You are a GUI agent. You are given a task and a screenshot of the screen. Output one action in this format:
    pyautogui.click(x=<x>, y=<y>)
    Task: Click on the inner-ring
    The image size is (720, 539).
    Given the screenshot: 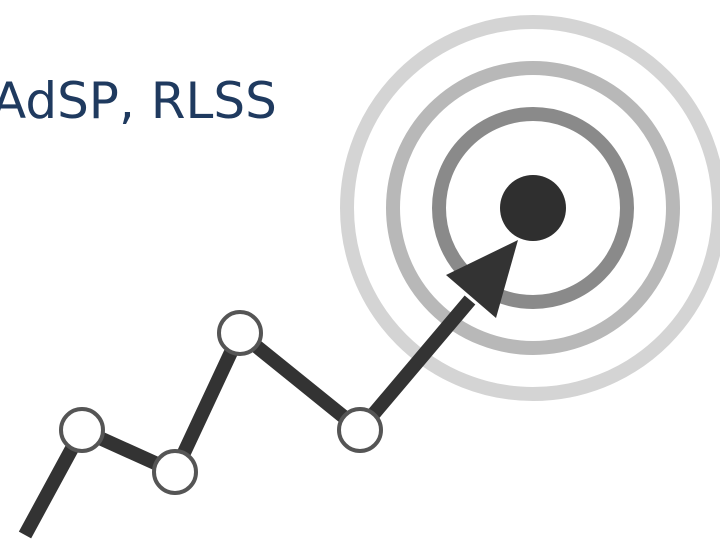 What is the action you would take?
    pyautogui.click(x=533, y=208)
    